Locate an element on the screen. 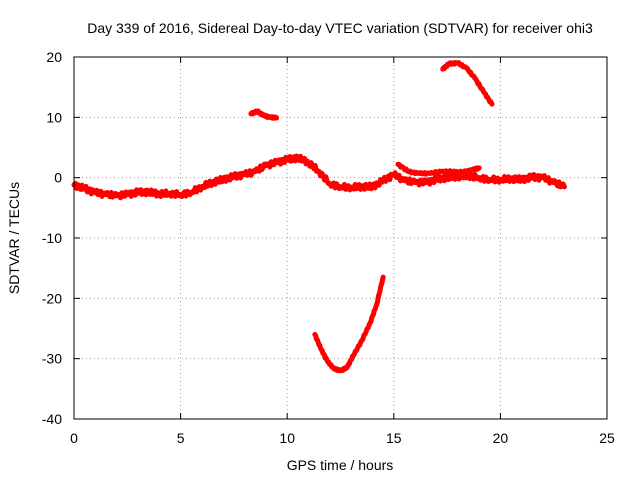 This screenshot has height=480, width=640. y-tick-label: -40 is located at coordinates (52, 419).